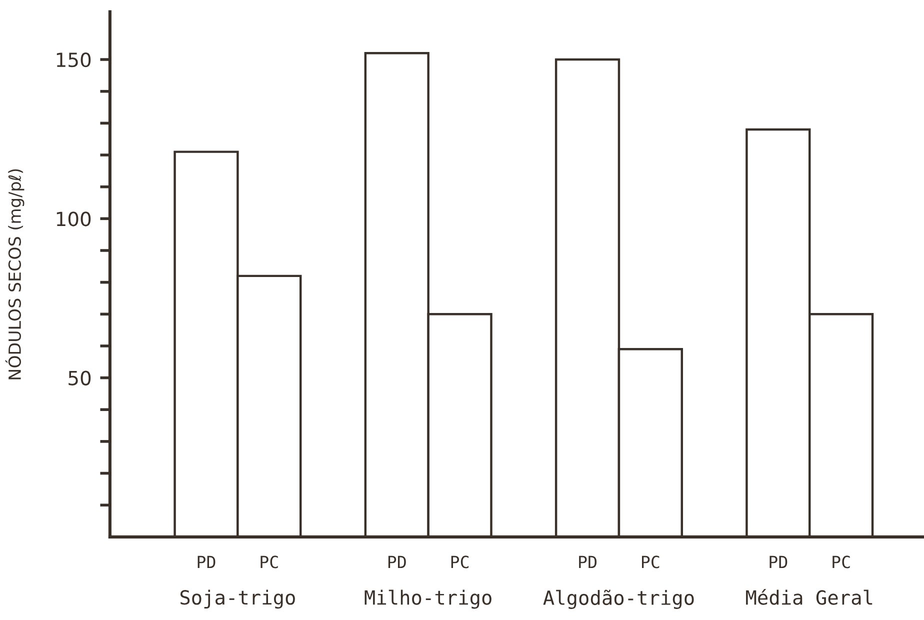 The image size is (924, 620). Describe the element at coordinates (79, 378) in the screenshot. I see `y-tick-label: 50` at that location.